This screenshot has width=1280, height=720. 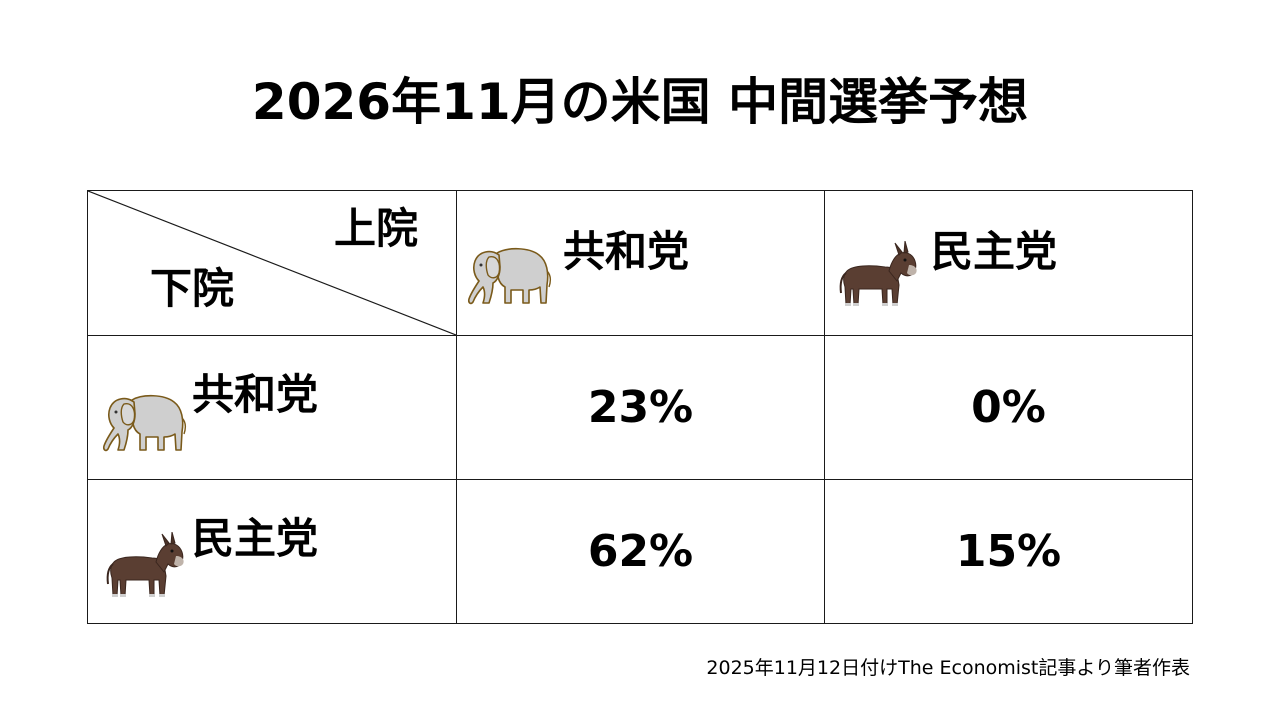 What do you see at coordinates (640, 102) in the screenshot?
I see `page-title: 2026年11月の米国 中間選挙予想` at bounding box center [640, 102].